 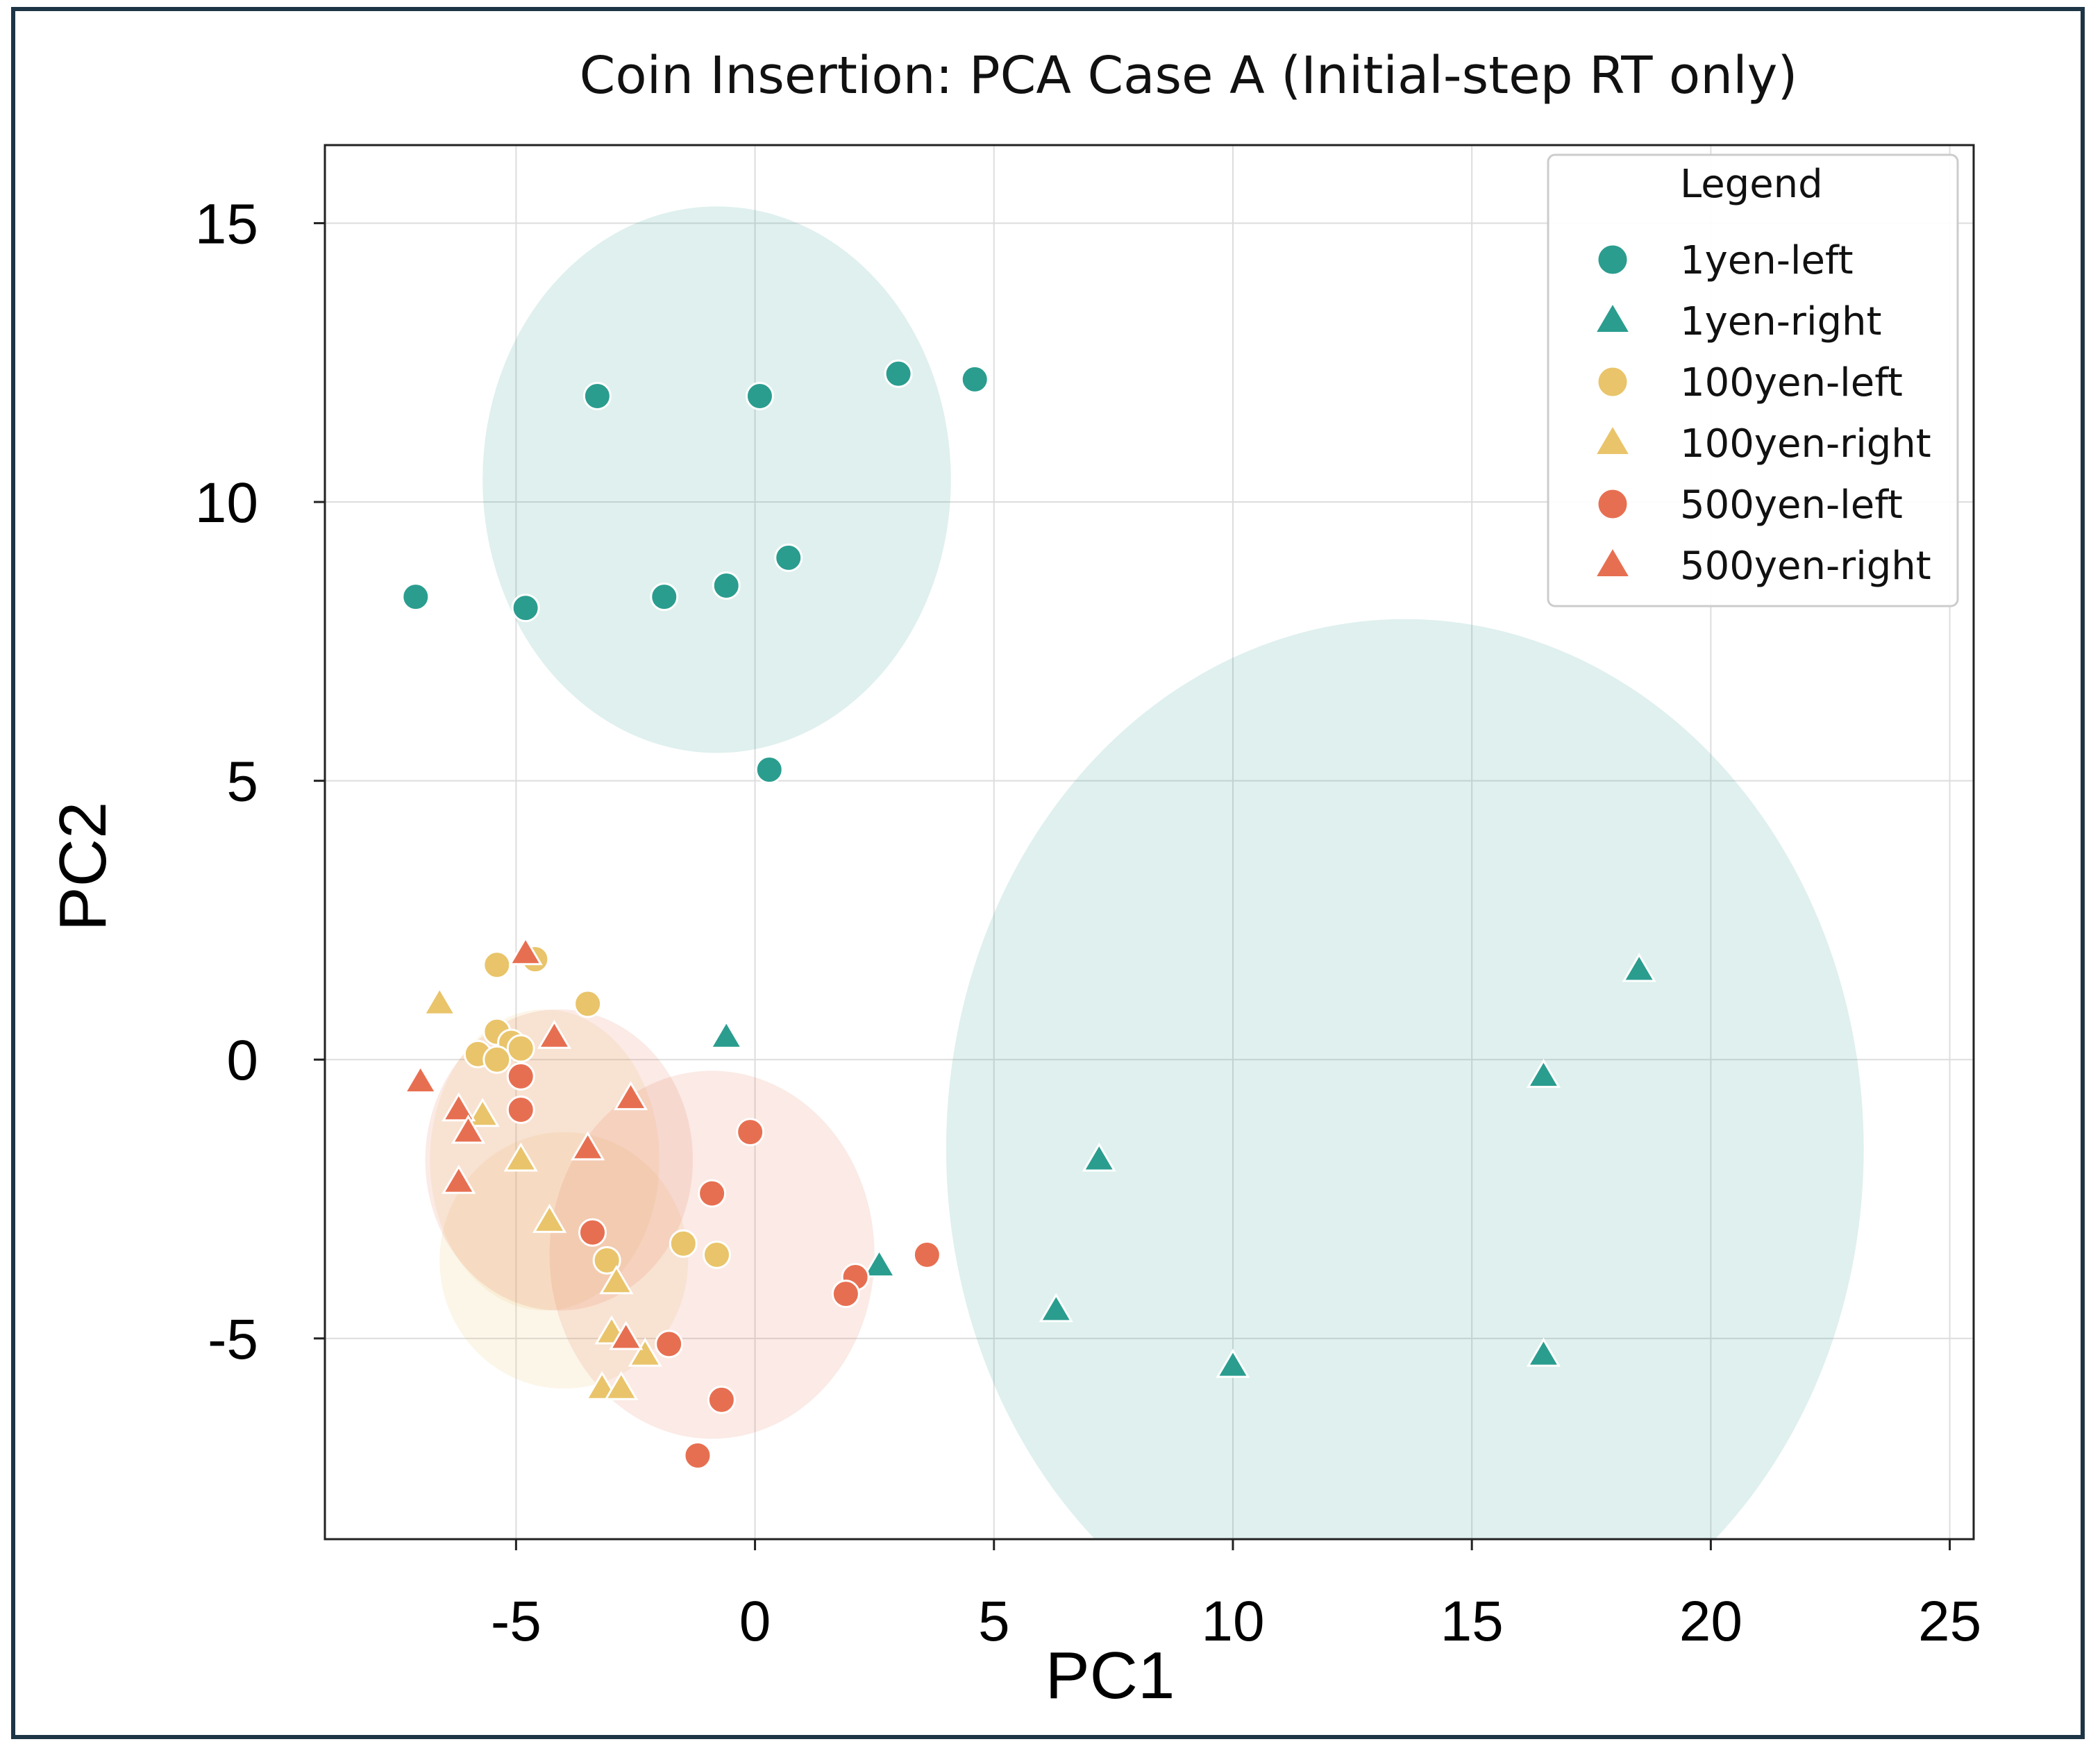 What do you see at coordinates (1613, 440) in the screenshot?
I see `legend-marker-100yen-right` at bounding box center [1613, 440].